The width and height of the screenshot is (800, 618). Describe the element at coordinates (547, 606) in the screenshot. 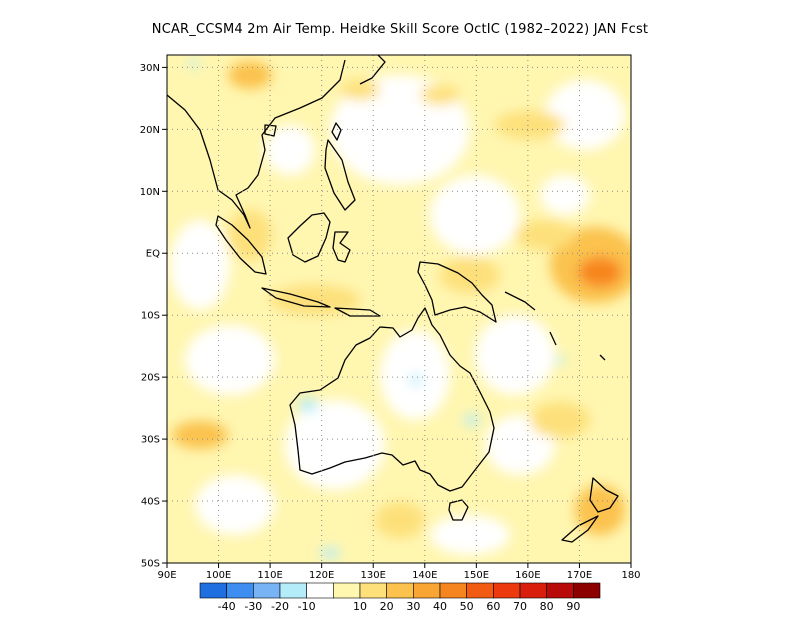

I see `colorbar-label: 80` at that location.